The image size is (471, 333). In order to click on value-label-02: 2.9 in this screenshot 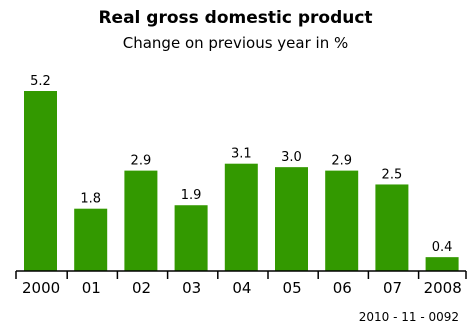, I will do `click(141, 161)`.